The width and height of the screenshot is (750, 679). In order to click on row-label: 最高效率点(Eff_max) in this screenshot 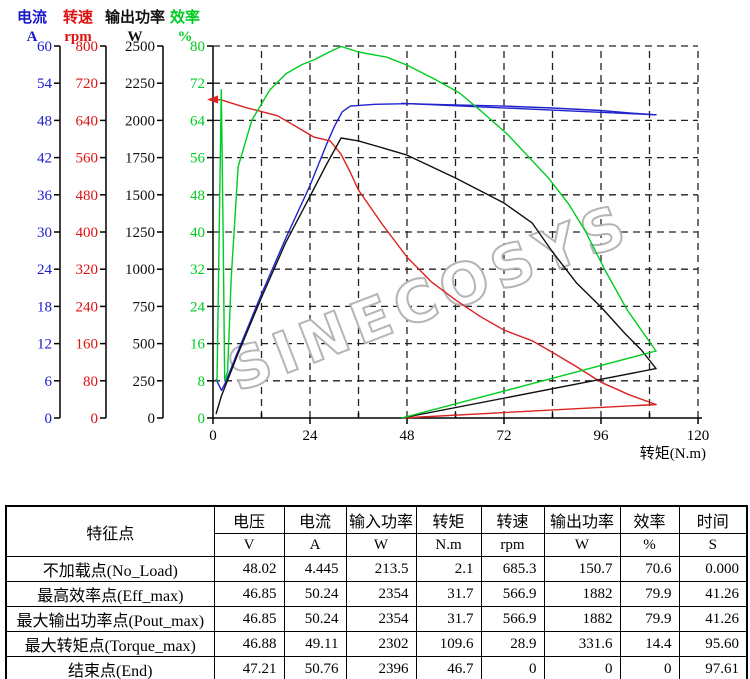, I will do `click(110, 594)`.